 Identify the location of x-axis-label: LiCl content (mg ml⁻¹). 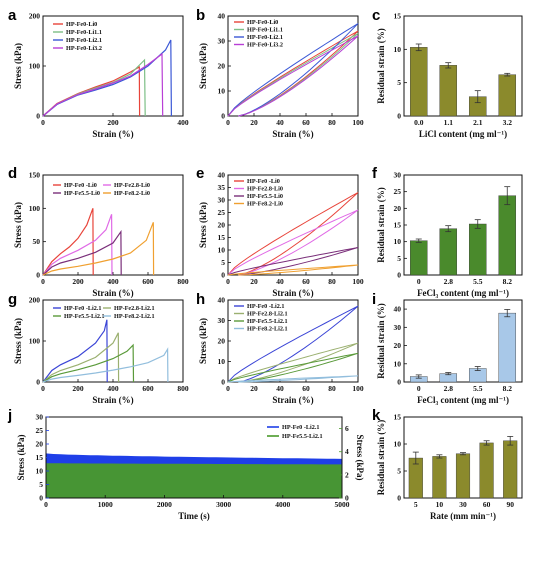
(463, 134).